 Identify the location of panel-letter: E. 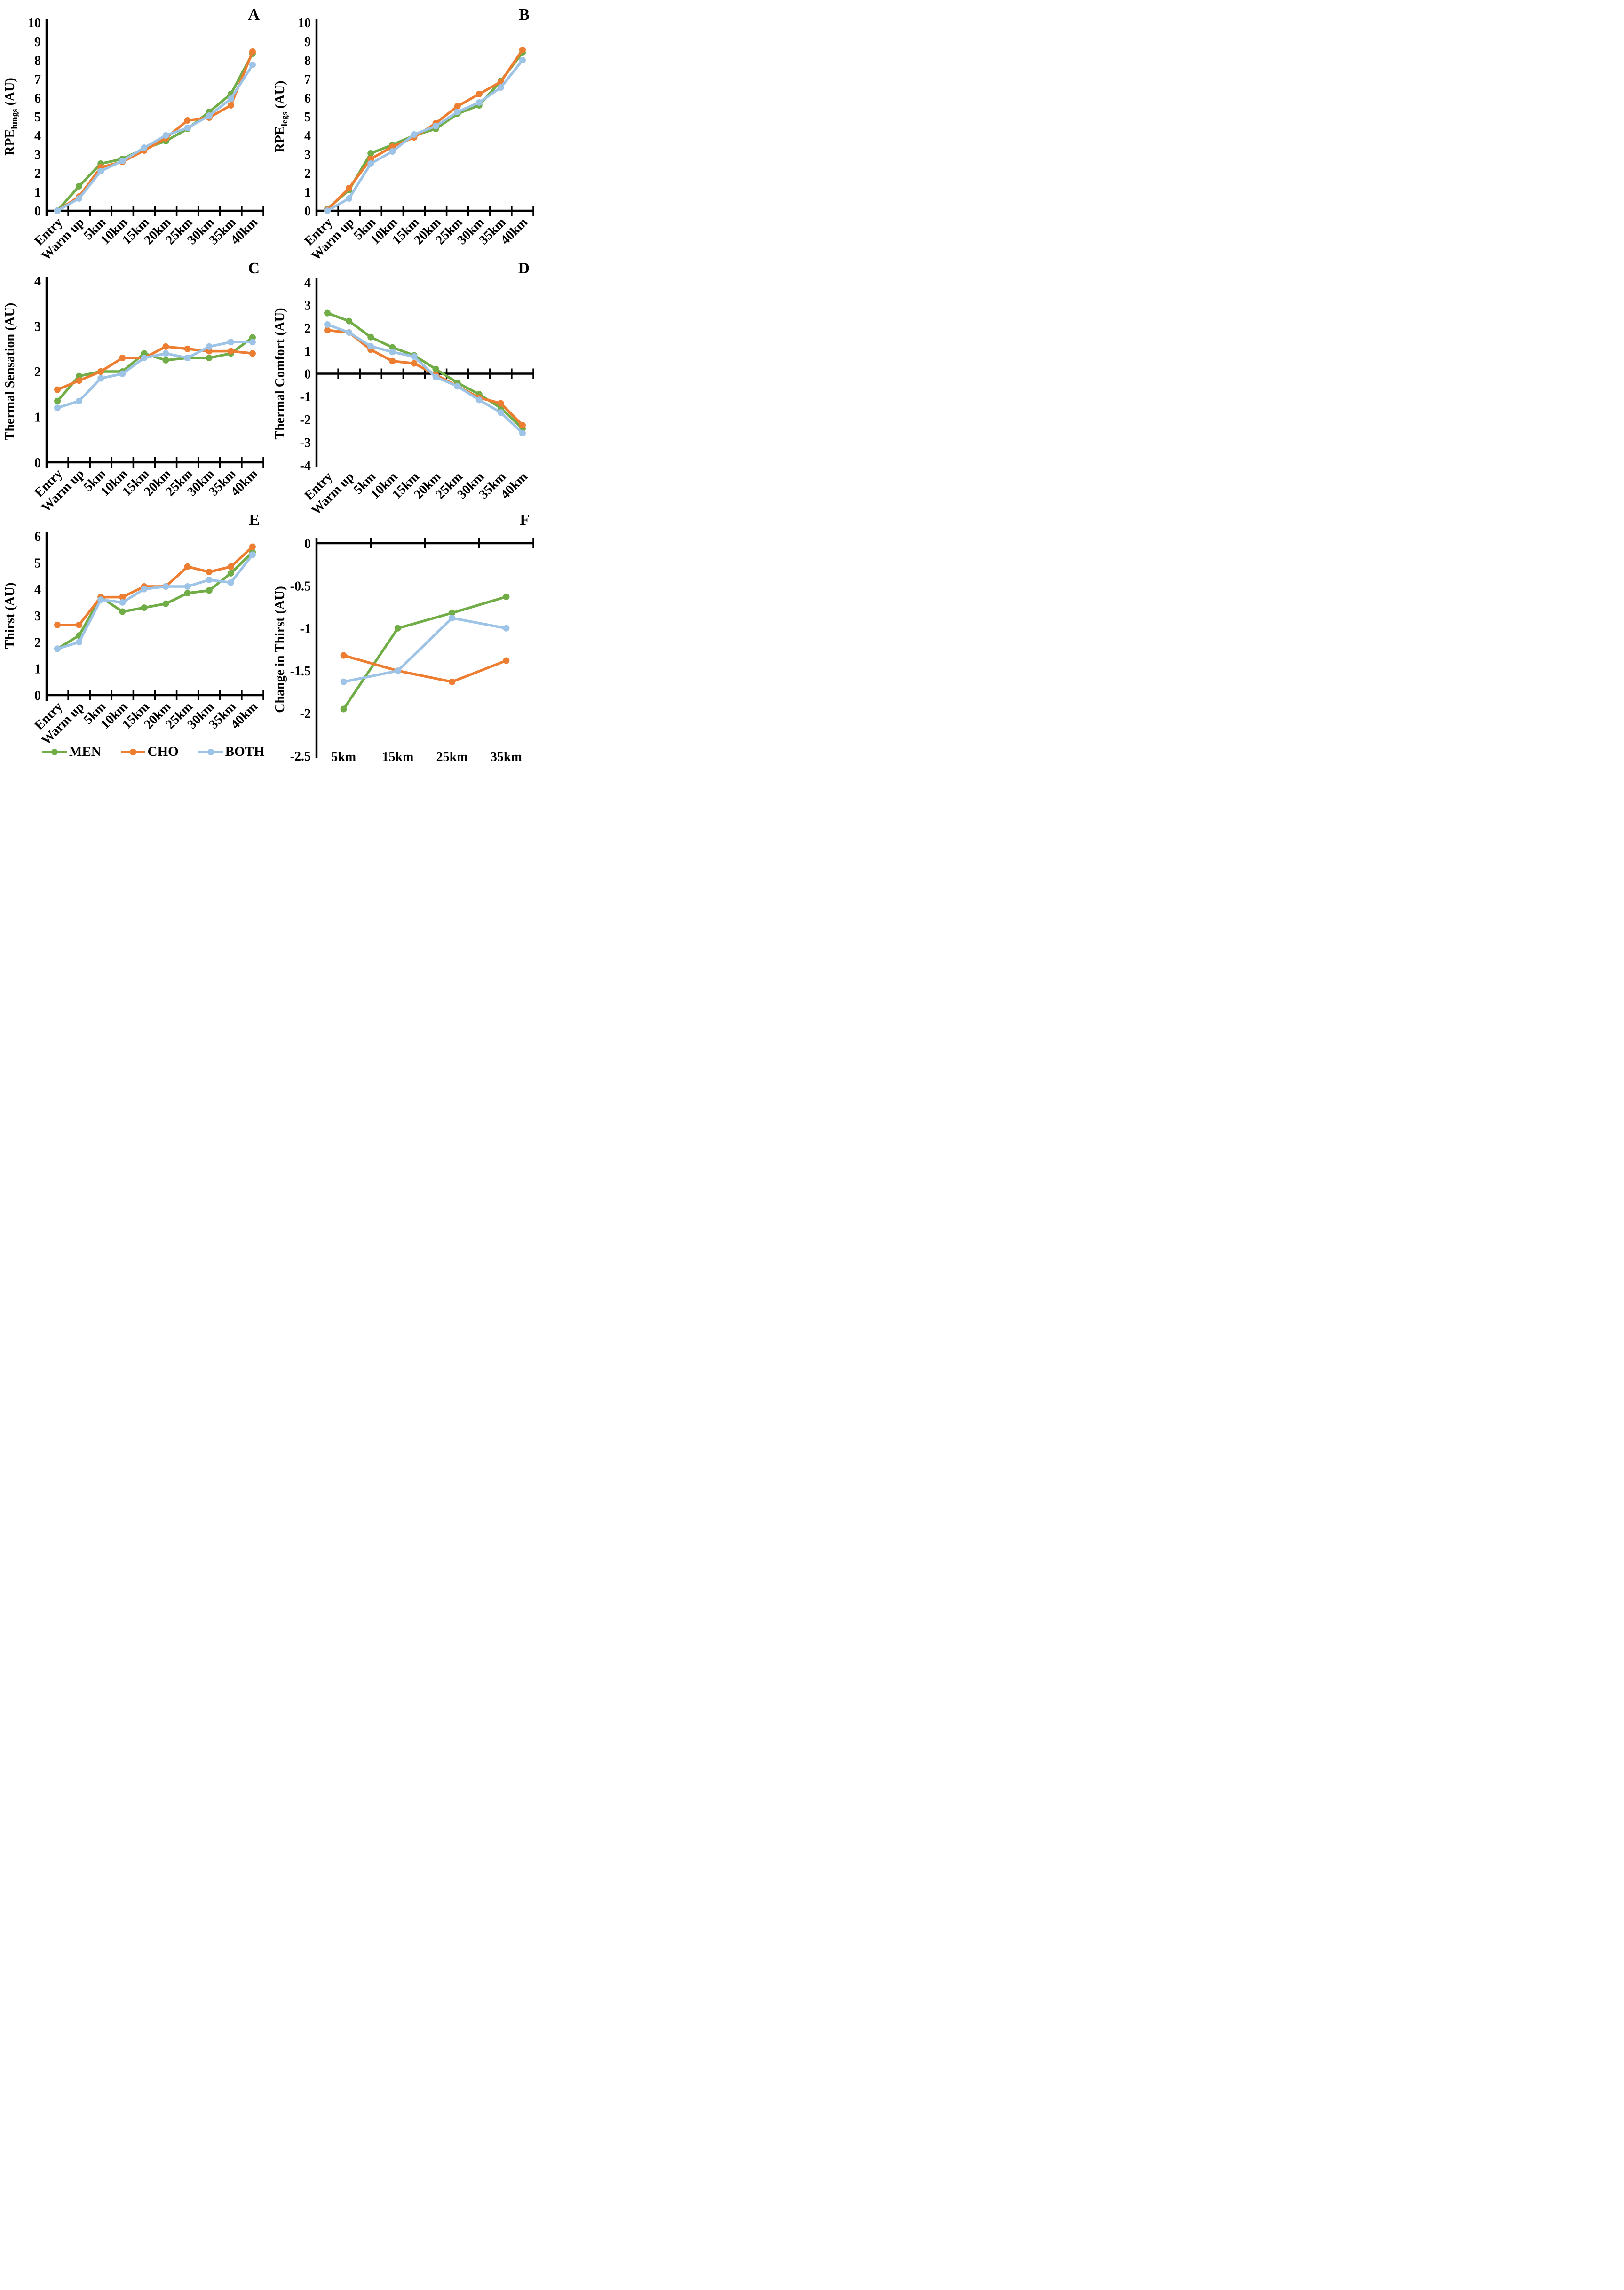
(254, 520).